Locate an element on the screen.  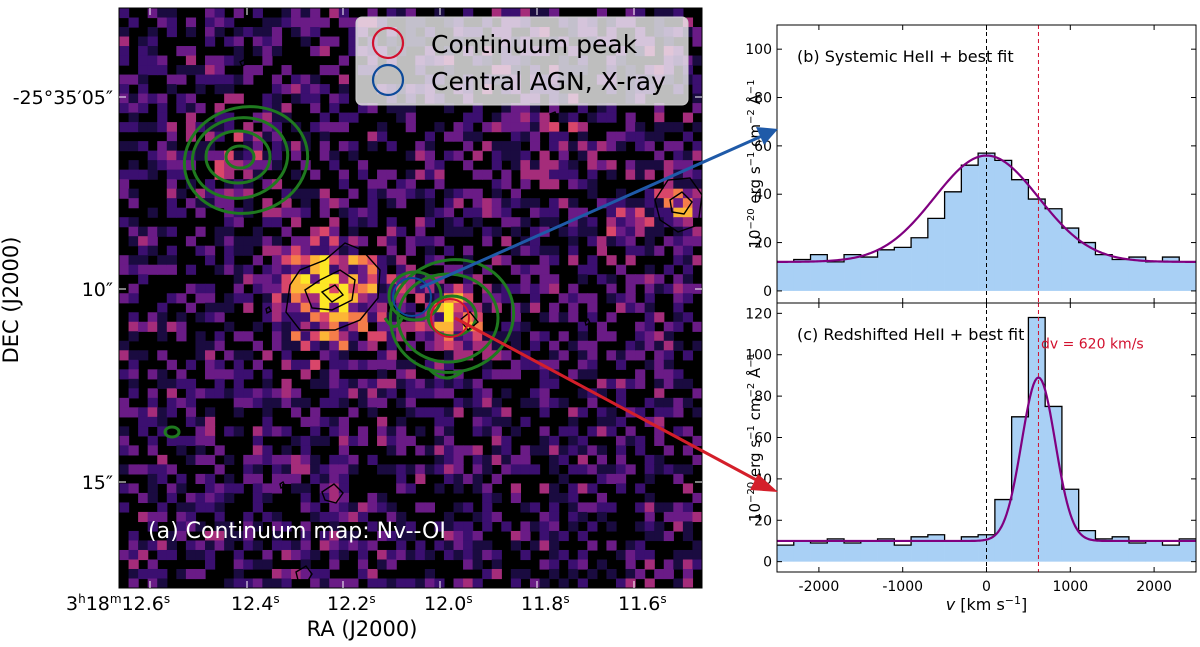
continuum-peak-circle is located at coordinates (450, 318).